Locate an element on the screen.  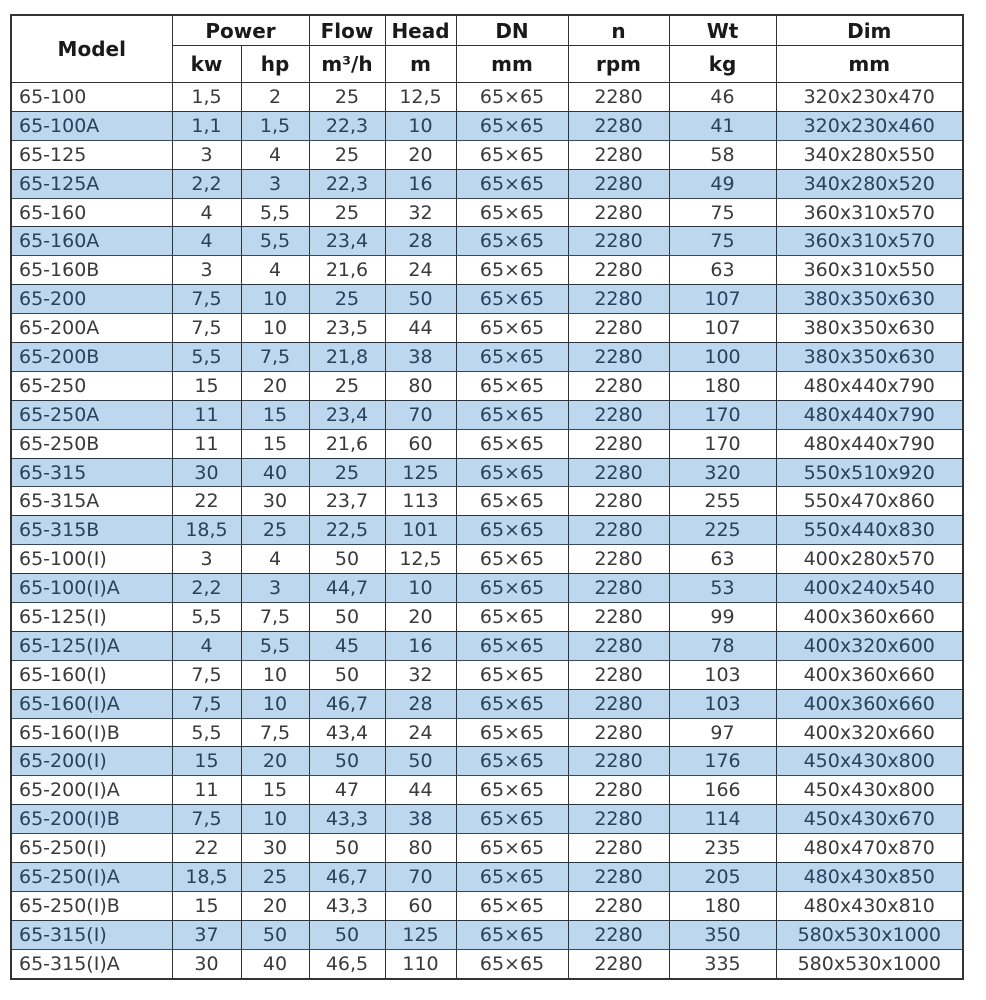
model-cell: 65-125 is located at coordinates (91, 154).